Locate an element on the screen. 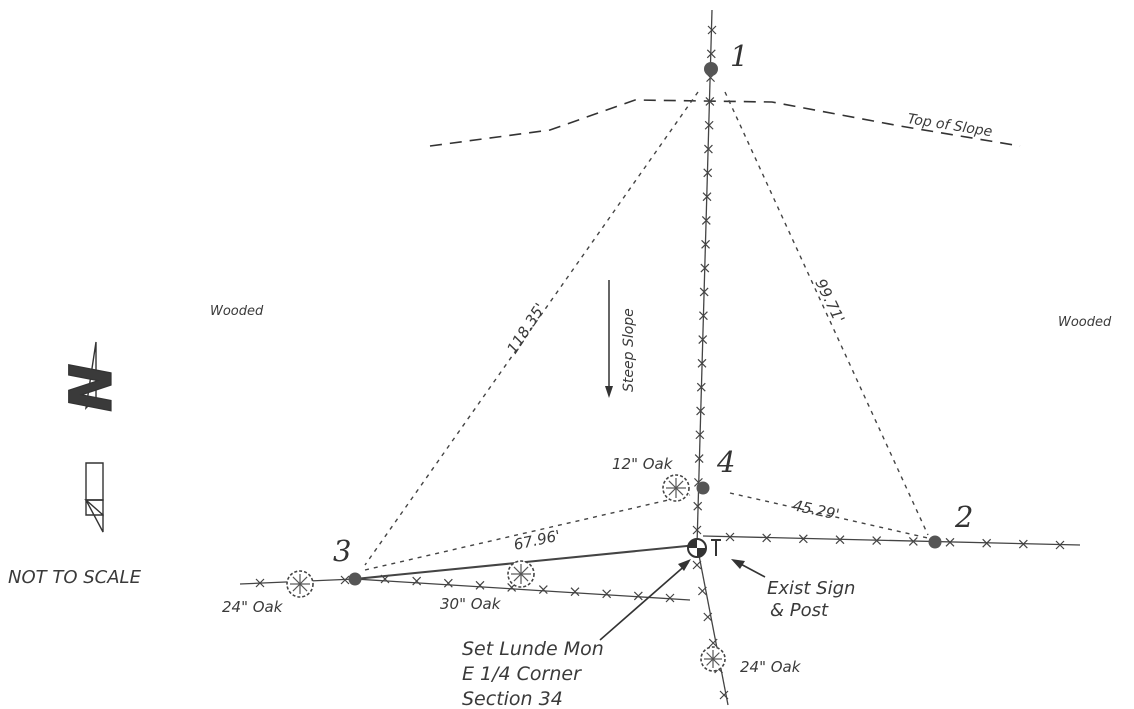 The width and height of the screenshot is (1134, 709). tree-label-12-oak: 12" Oak is located at coordinates (643, 464).